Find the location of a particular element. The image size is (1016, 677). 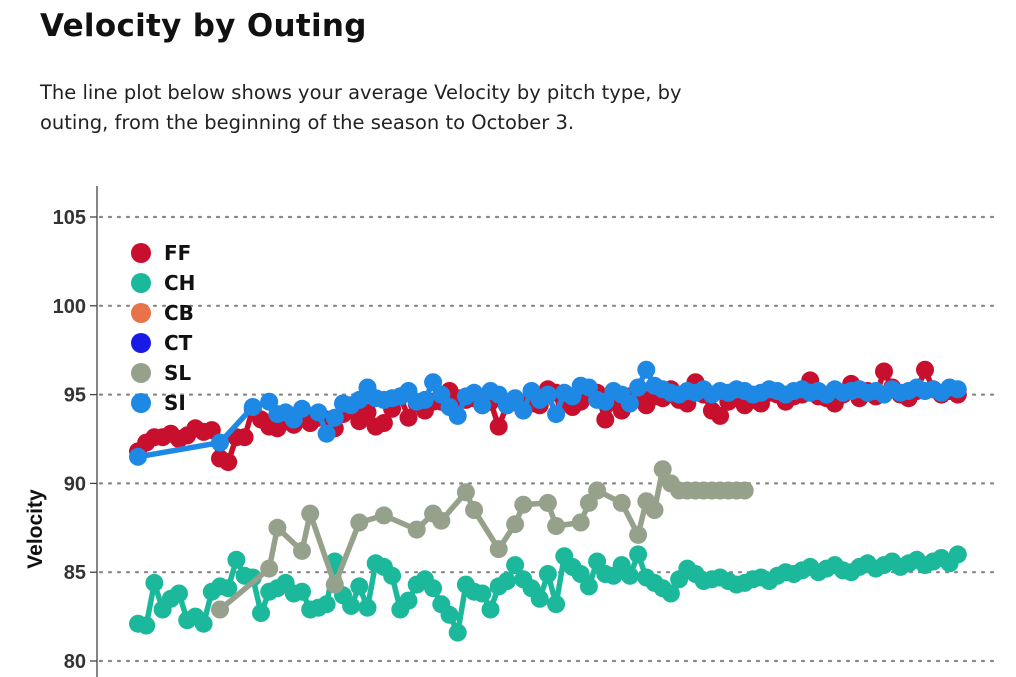

legend-label: CT is located at coordinates (178, 343).